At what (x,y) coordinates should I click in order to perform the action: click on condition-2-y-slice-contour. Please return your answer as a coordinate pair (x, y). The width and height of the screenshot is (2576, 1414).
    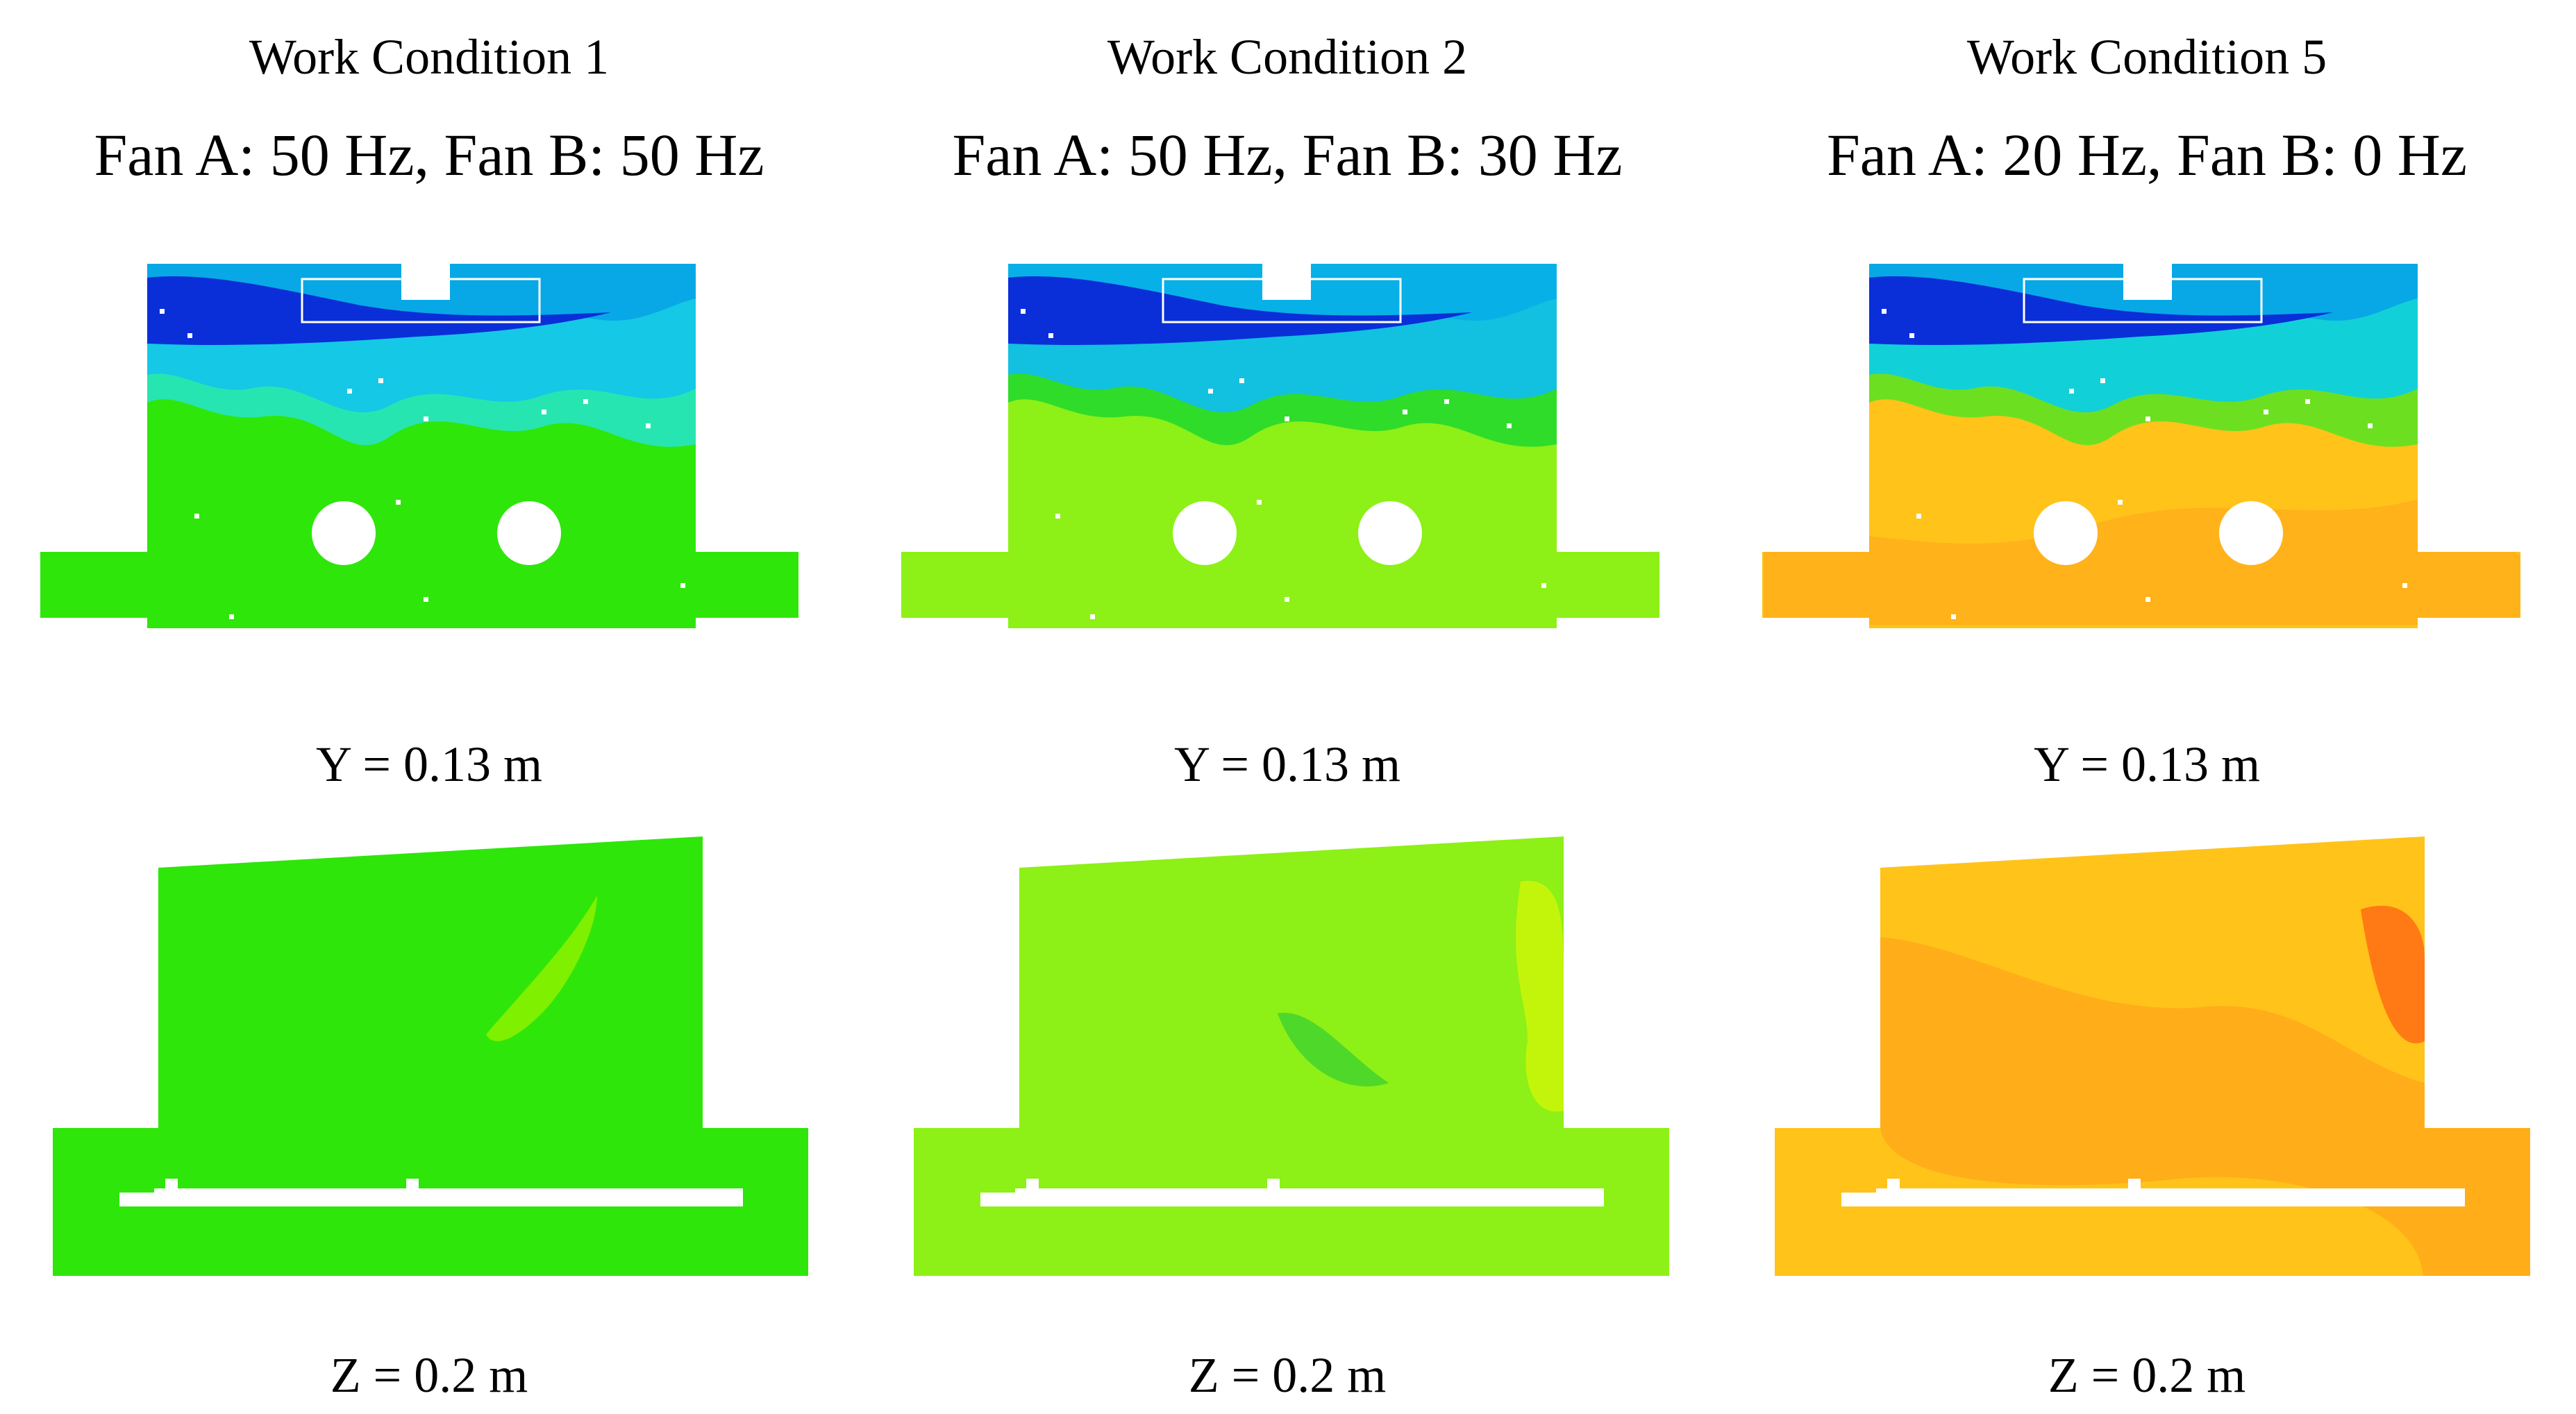
    Looking at the image, I should click on (1280, 446).